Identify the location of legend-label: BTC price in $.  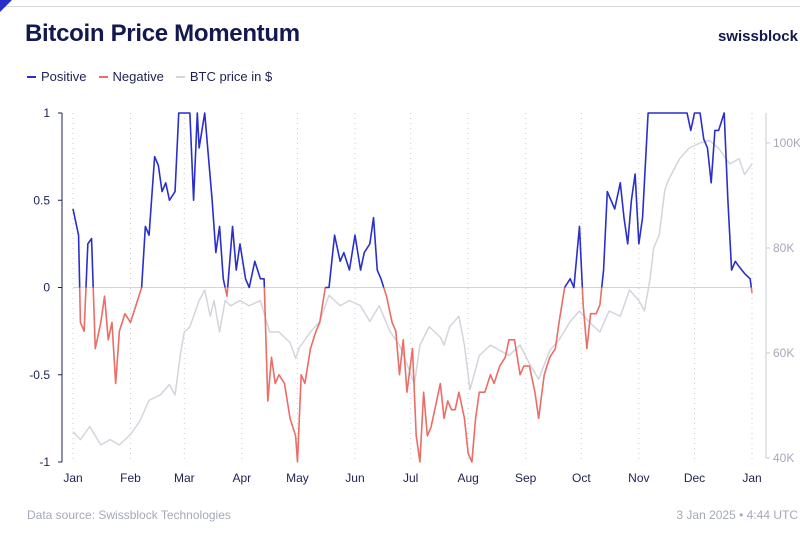
(231, 76).